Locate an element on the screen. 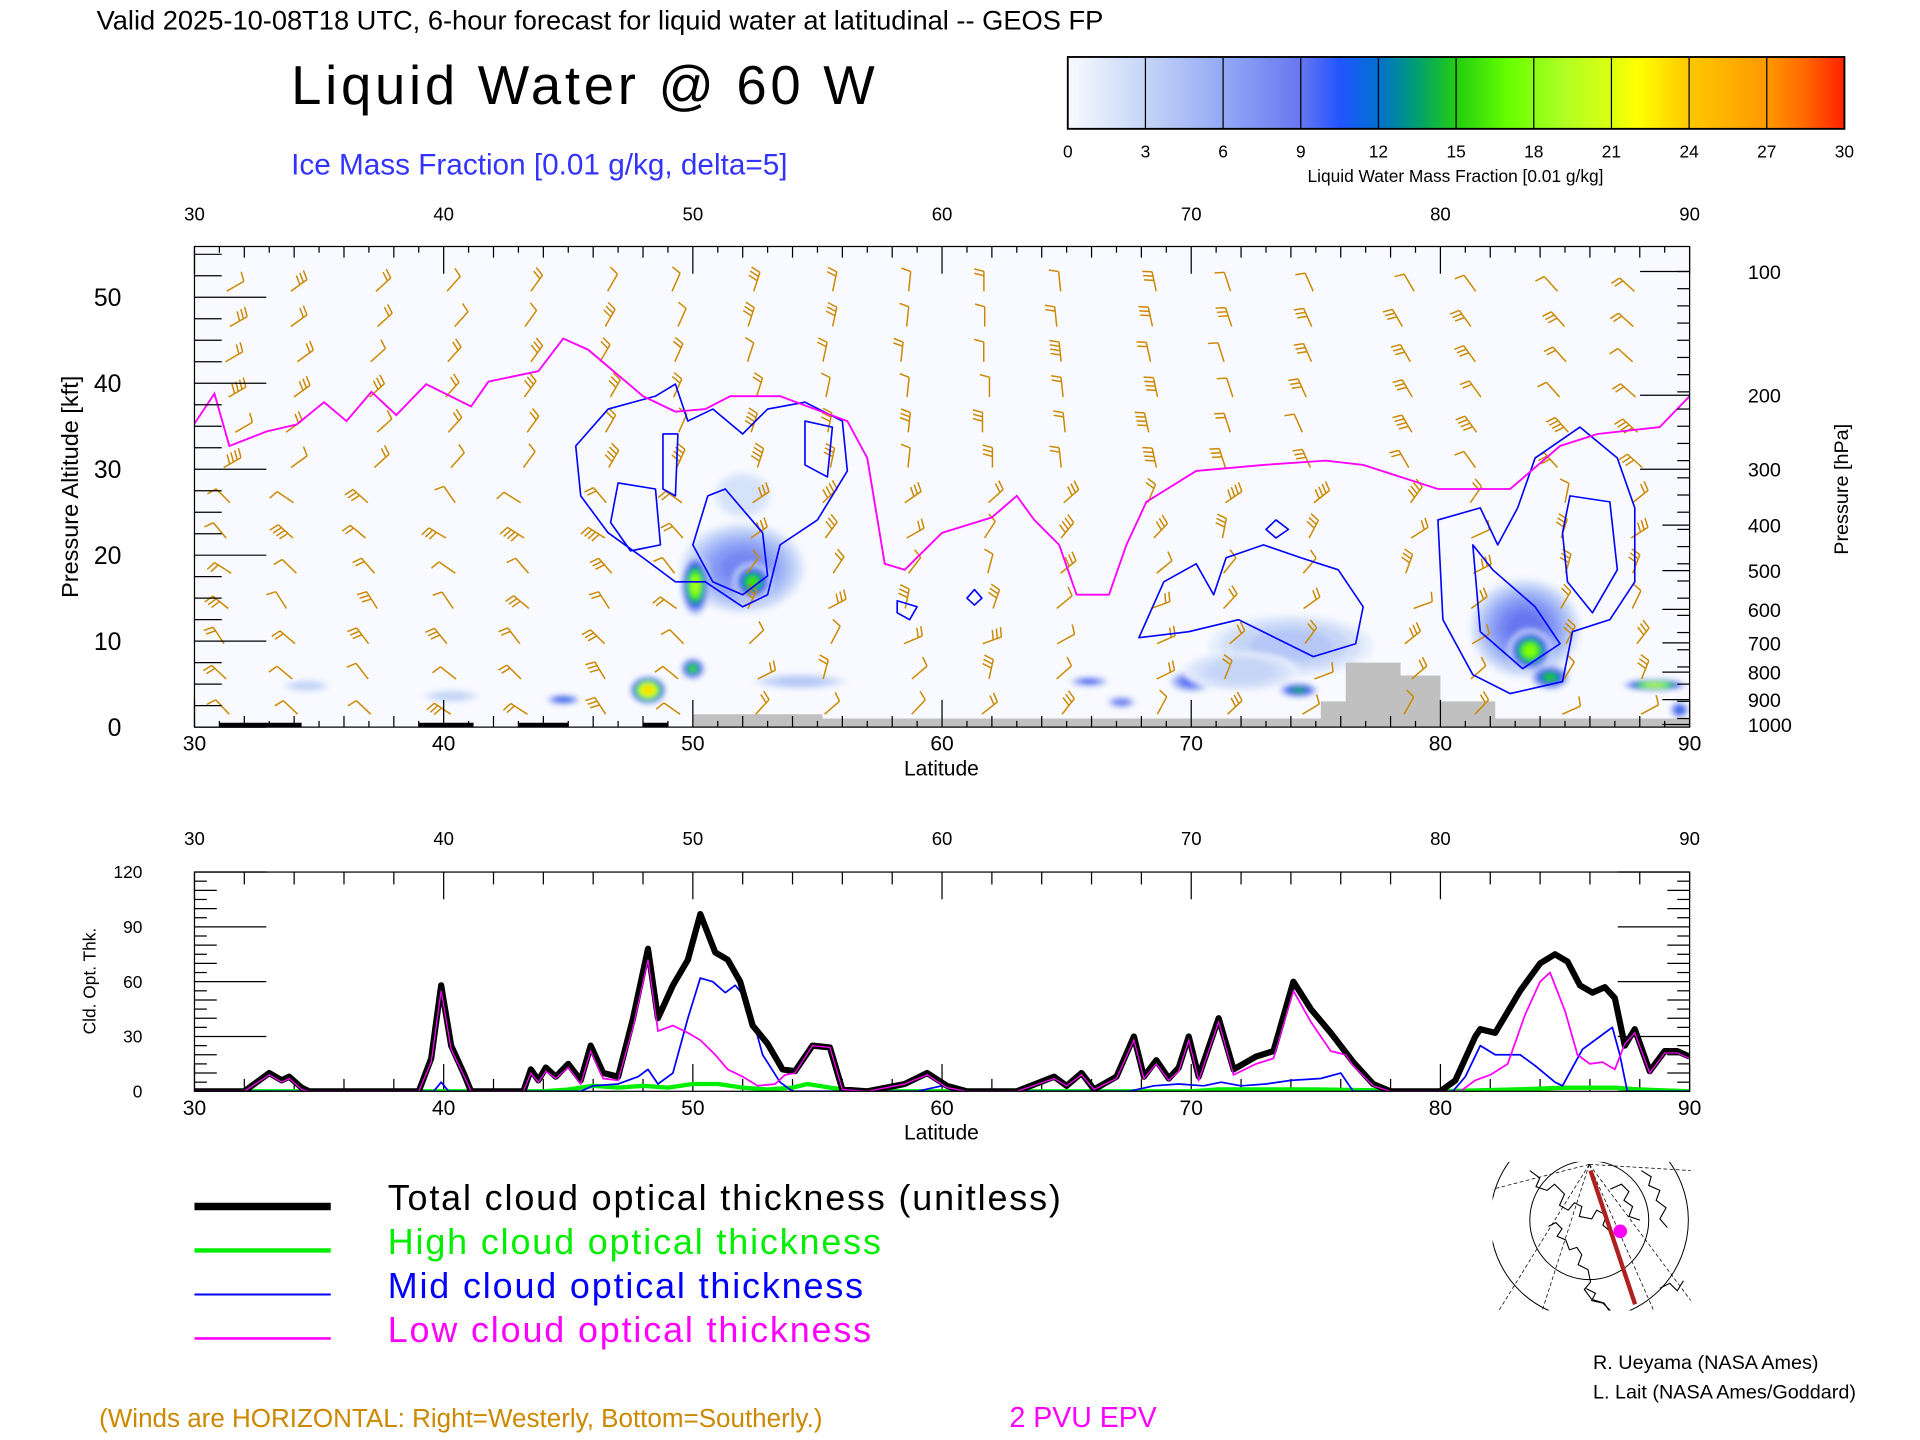  x-tick-label: 30 is located at coordinates (194, 744).